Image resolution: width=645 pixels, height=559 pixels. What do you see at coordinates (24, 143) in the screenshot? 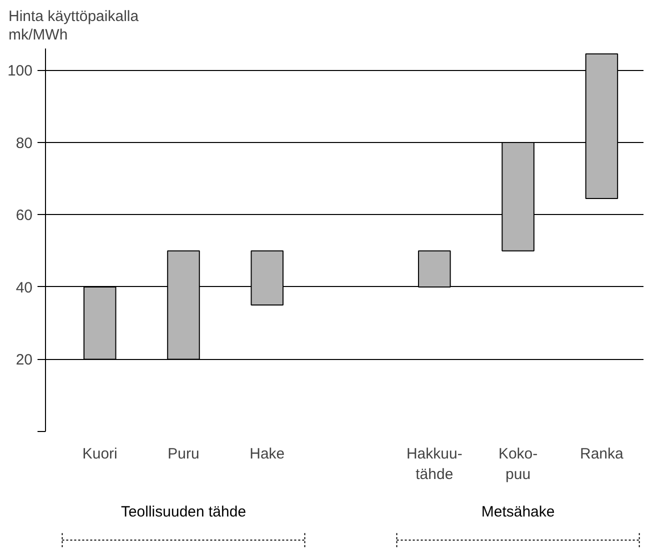
I see `y-tick-label: 80` at bounding box center [24, 143].